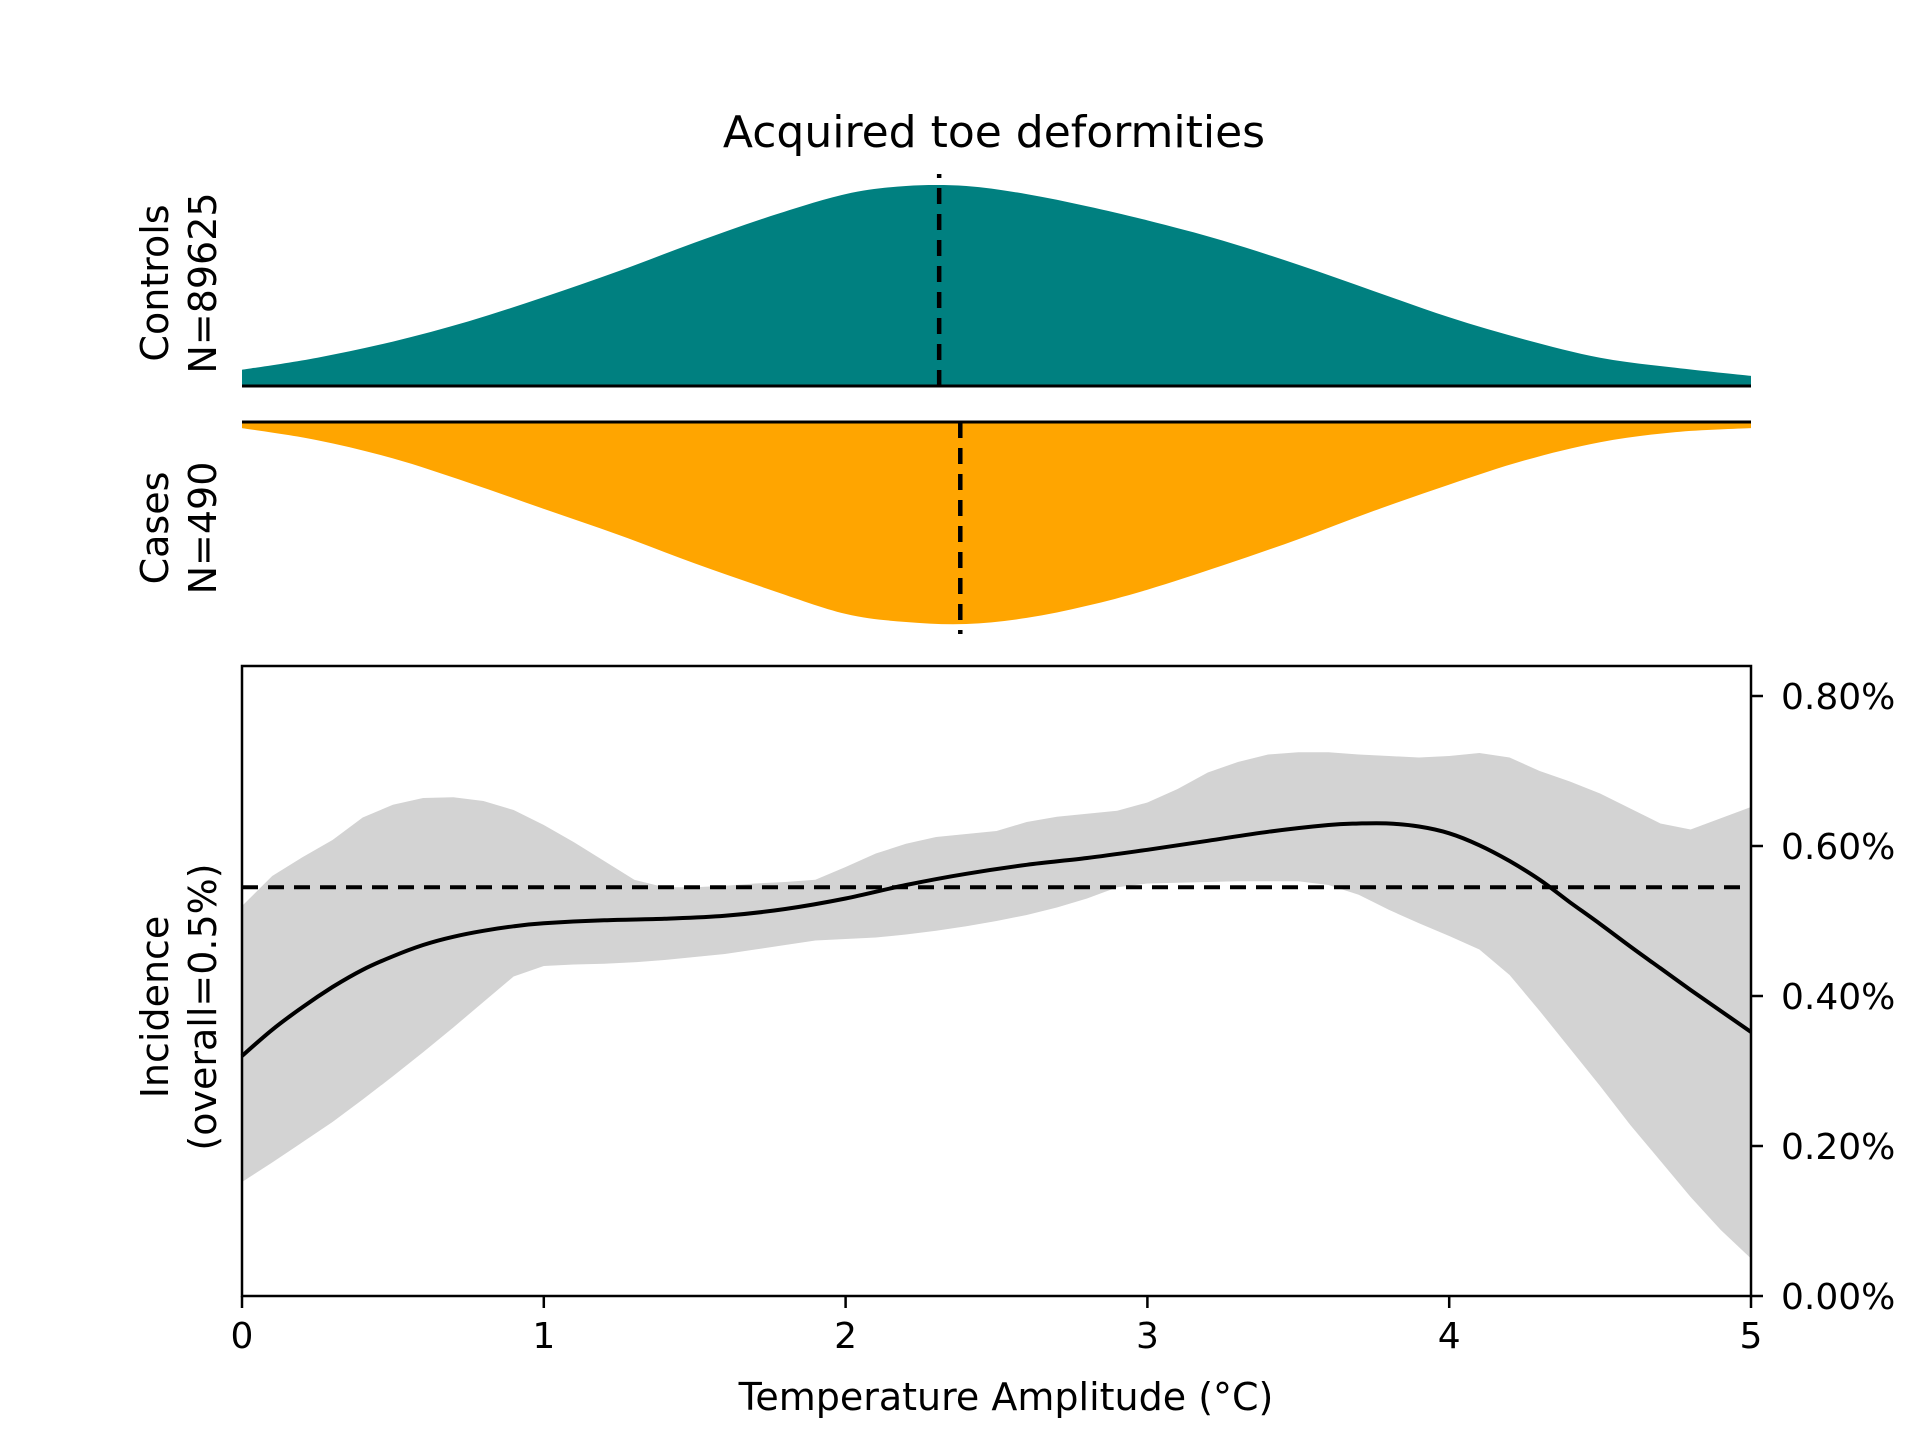 The height and width of the screenshot is (1440, 1920). What do you see at coordinates (1838, 1147) in the screenshot?
I see `y-tick-label: 0.20%` at bounding box center [1838, 1147].